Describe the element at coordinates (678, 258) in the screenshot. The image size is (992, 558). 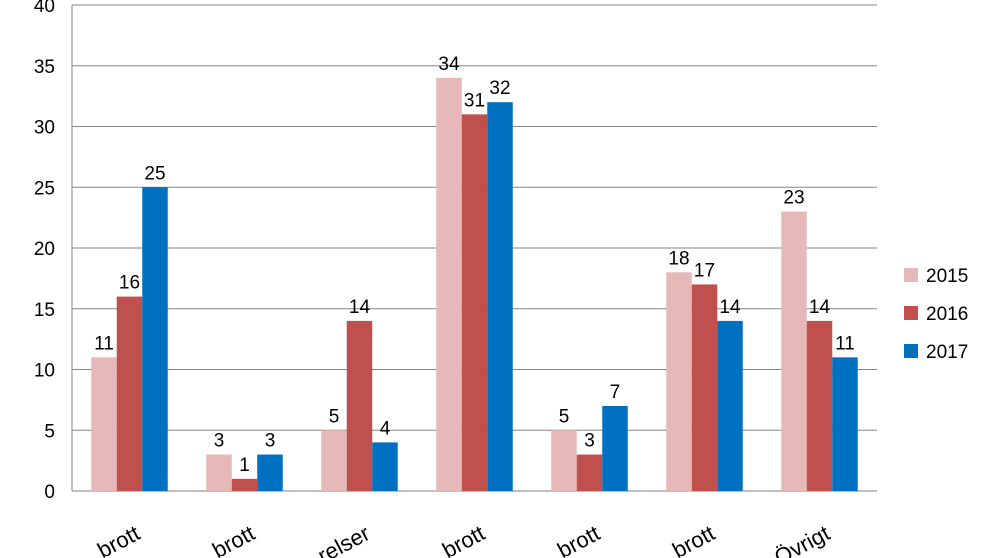
I see `data-label: 18` at that location.